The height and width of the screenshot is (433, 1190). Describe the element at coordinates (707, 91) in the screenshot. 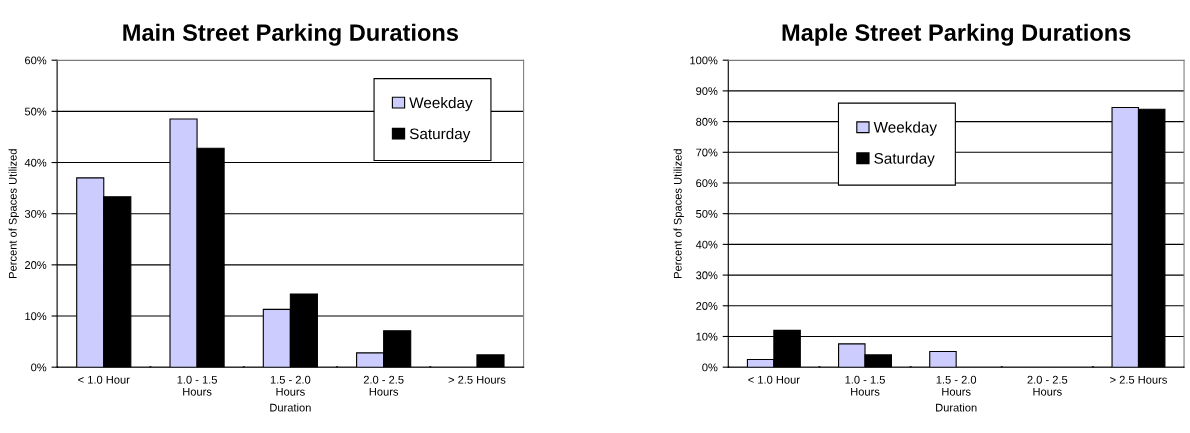

I see `y-tick-label: 90%` at that location.